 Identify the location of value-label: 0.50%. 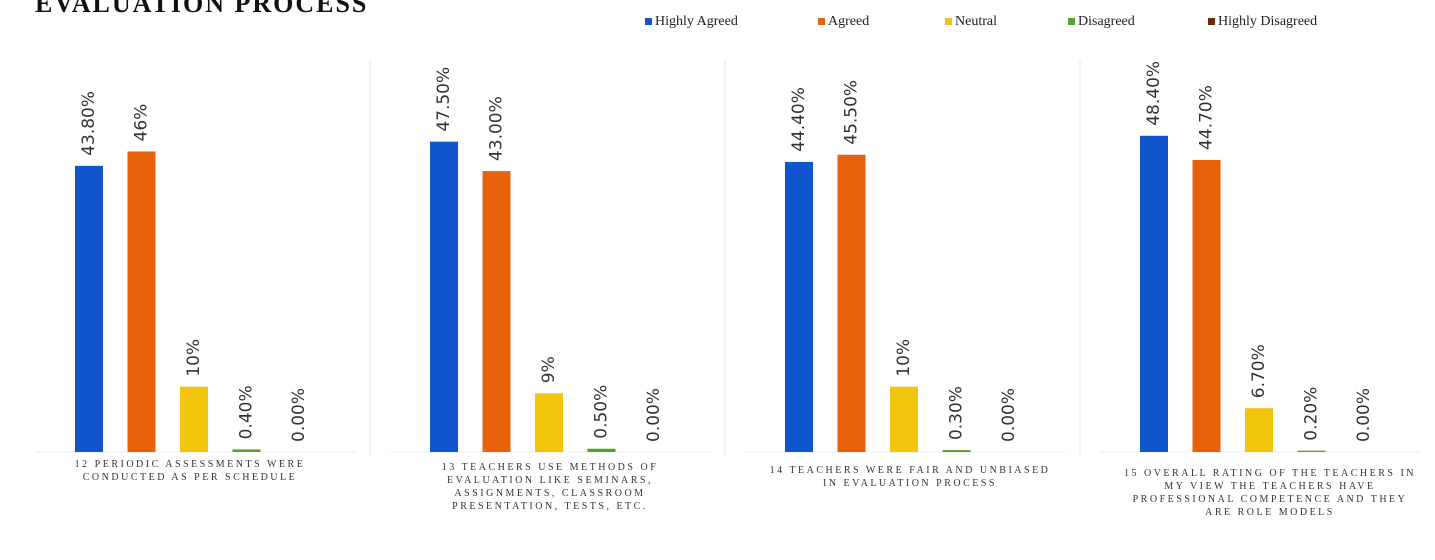
(602, 412).